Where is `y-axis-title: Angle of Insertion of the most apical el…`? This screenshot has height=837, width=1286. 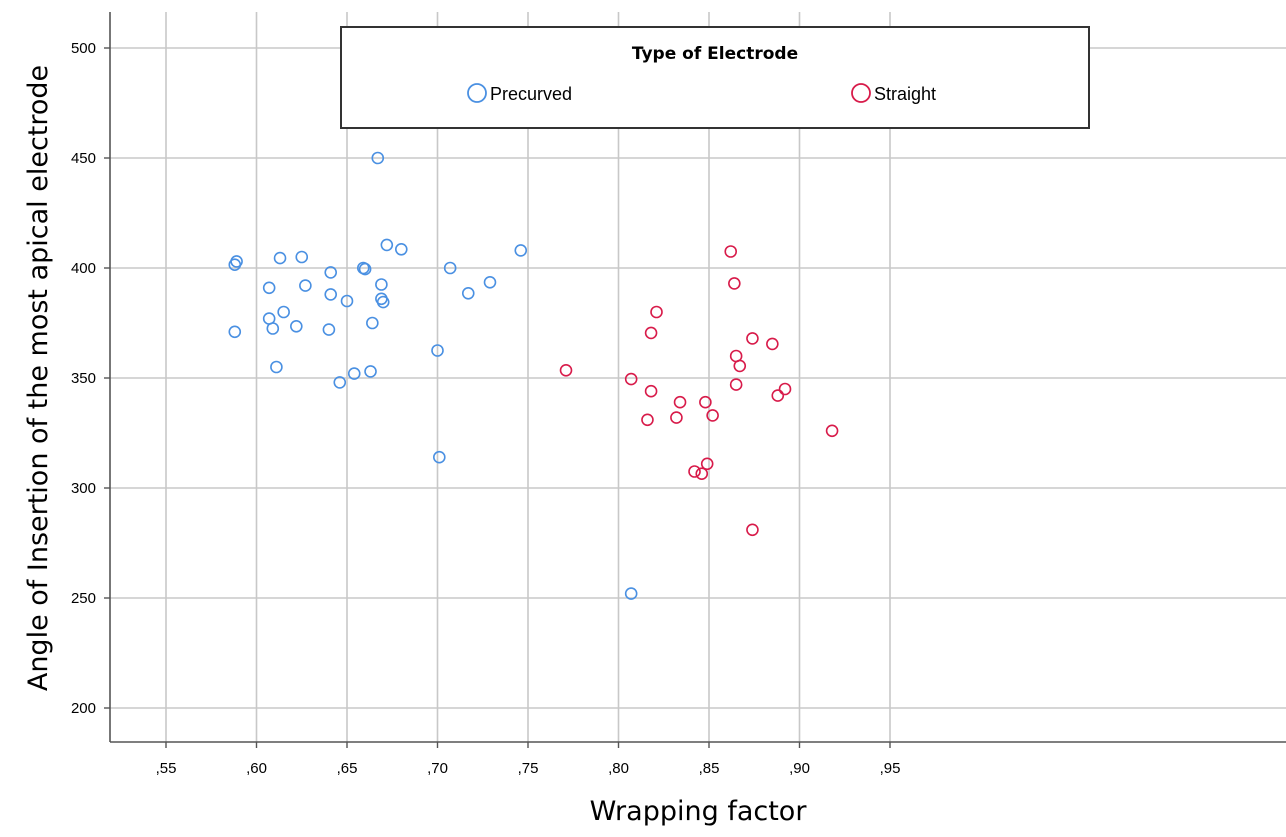
y-axis-title: Angle of Insertion of the most apical el… is located at coordinates (38, 378).